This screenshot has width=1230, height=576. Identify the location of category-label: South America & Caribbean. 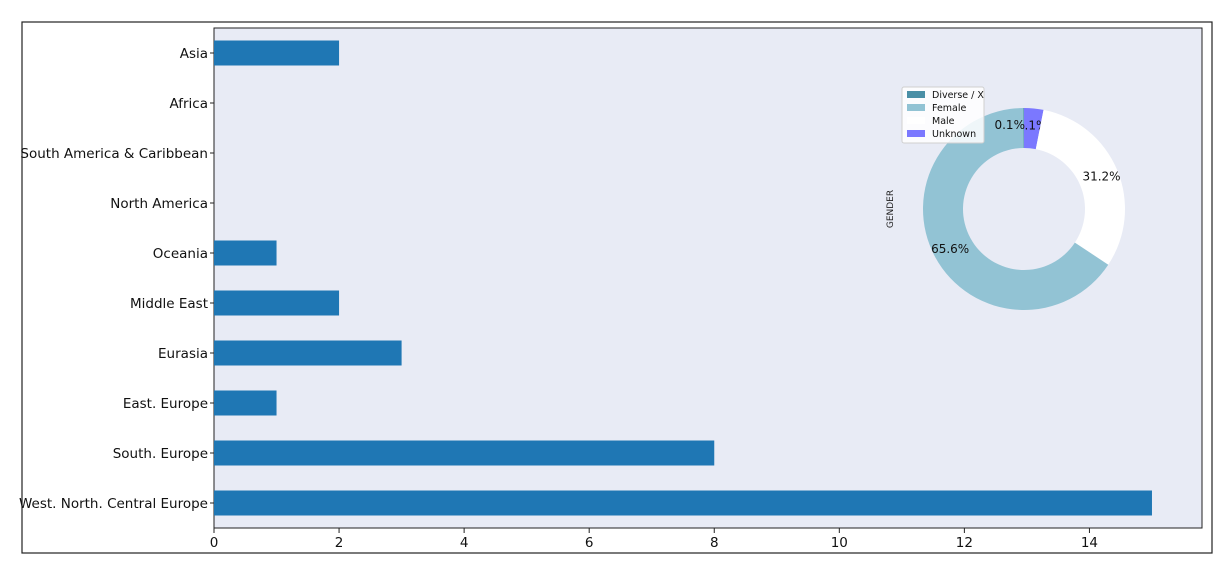
(114, 154).